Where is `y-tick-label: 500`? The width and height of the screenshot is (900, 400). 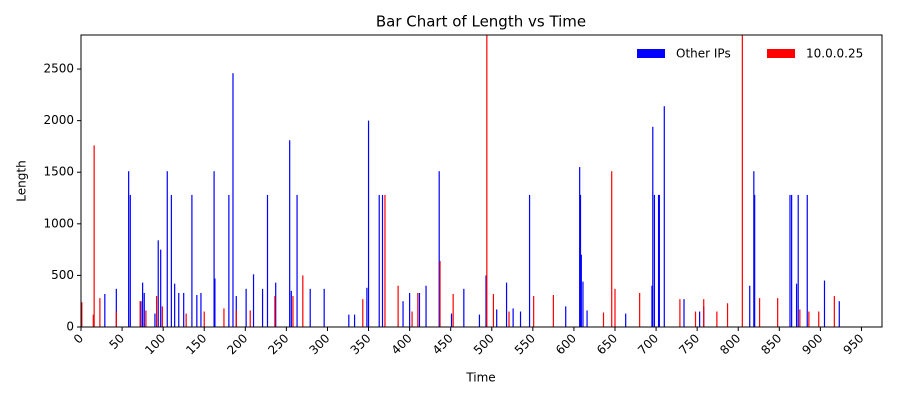 y-tick-label: 500 is located at coordinates (62, 275).